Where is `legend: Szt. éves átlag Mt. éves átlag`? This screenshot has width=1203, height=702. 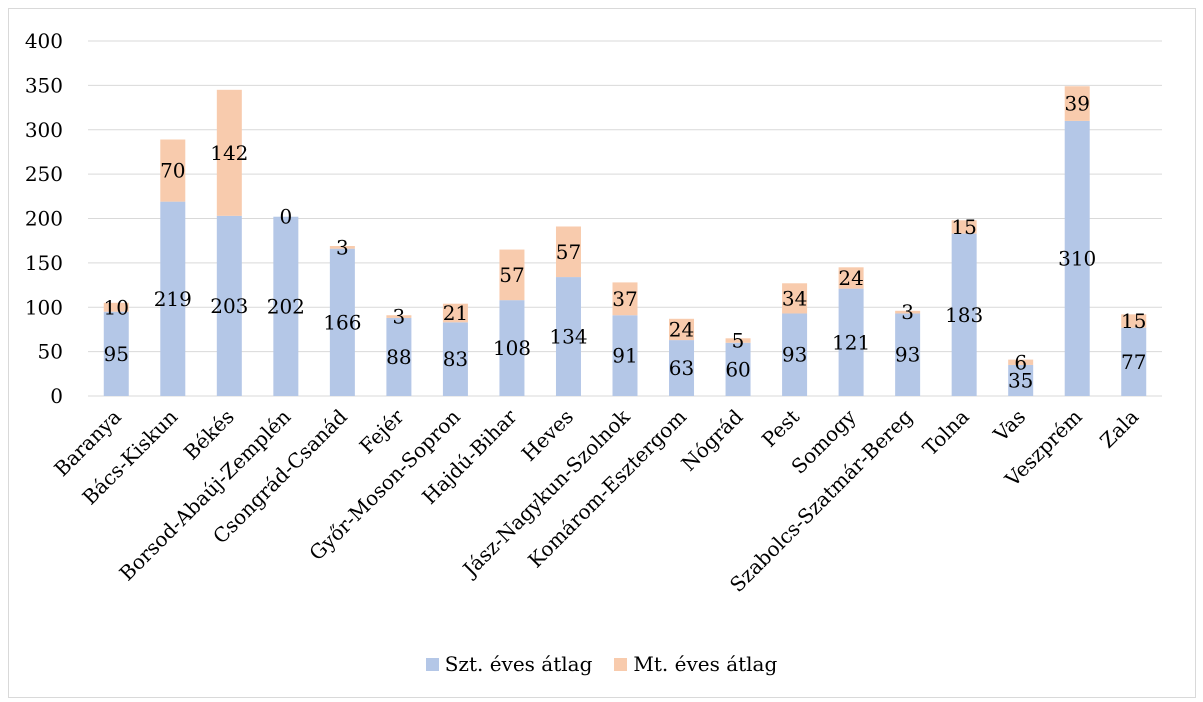
legend: Szt. éves átlag Mt. éves átlag is located at coordinates (601, 664).